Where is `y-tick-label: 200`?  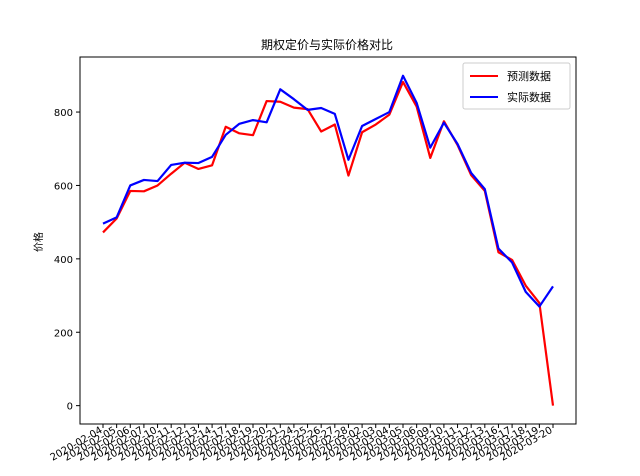
y-tick-label: 200 is located at coordinates (63, 333).